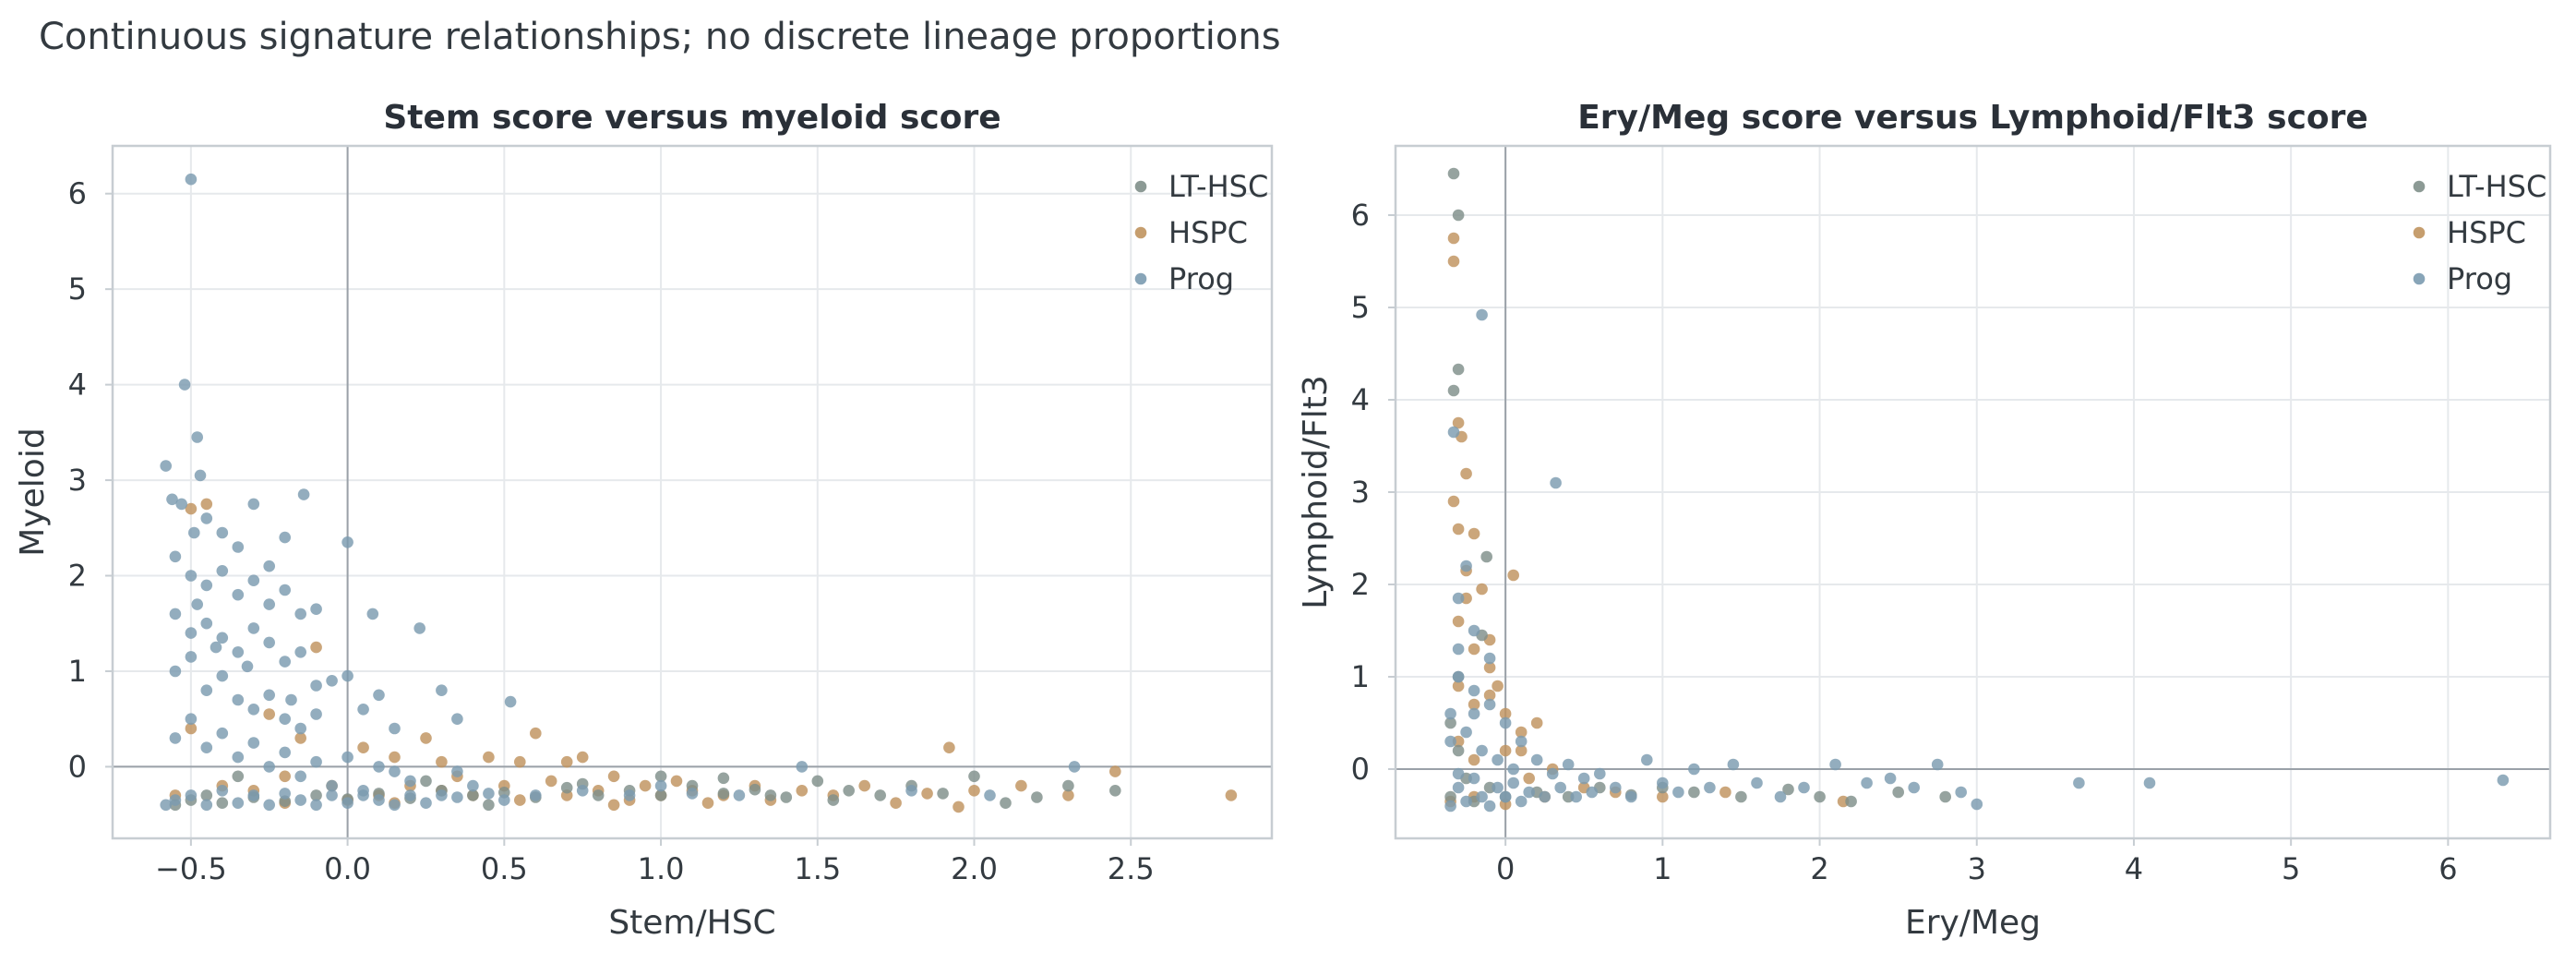 This screenshot has height=963, width=2576. I want to click on legend-marker-hspc, so click(2420, 232).